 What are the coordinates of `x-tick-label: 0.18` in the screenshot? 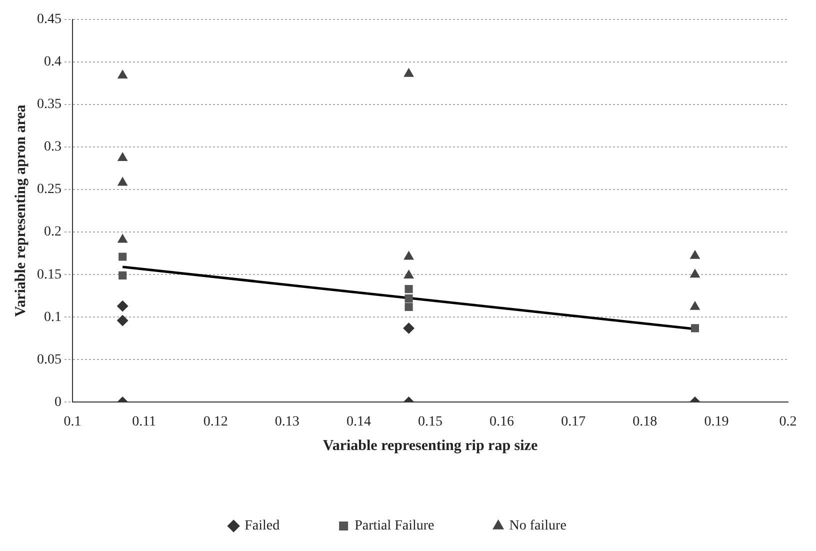 It's located at (645, 422).